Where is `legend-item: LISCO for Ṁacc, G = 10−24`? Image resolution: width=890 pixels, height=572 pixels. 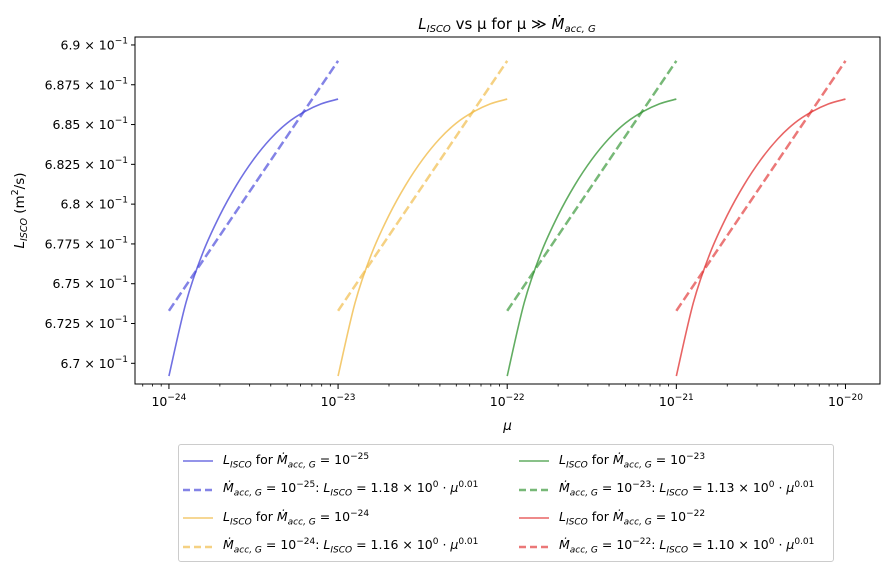 legend-item: LISCO for Ṁacc, G = 10−24 is located at coordinates (276, 518).